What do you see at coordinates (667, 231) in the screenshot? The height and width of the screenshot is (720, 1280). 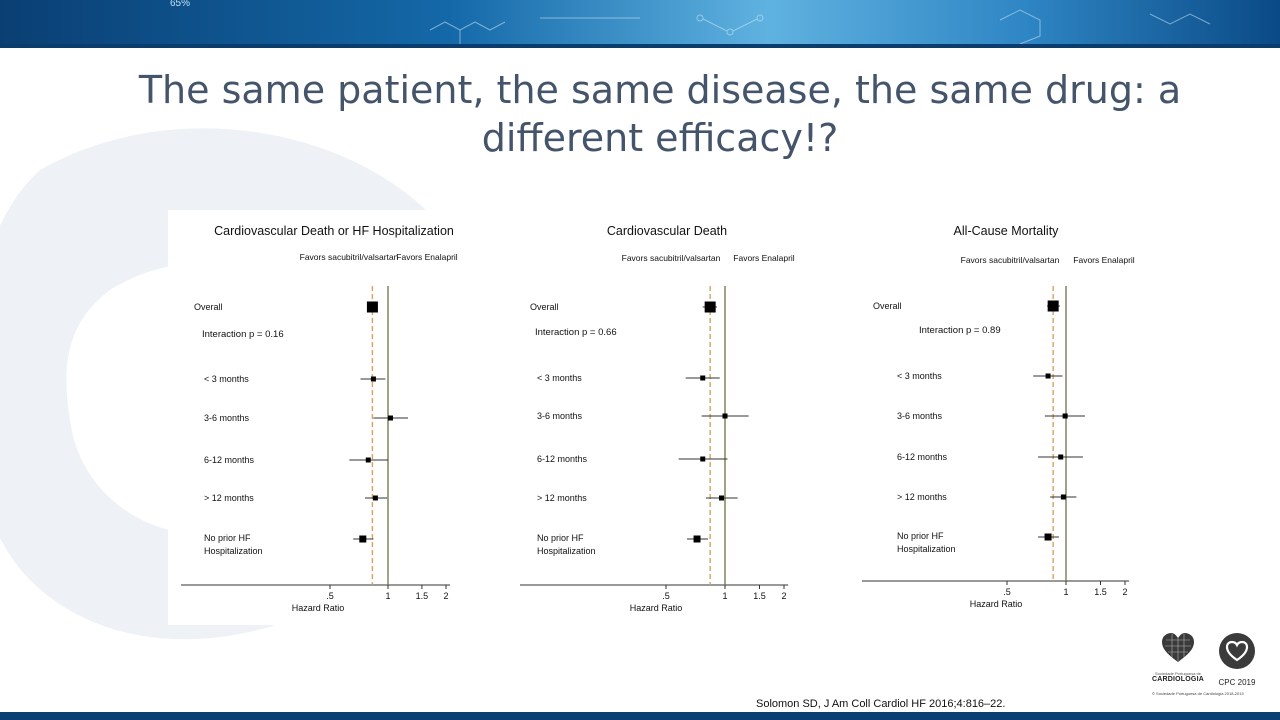 I see `panel-title: Cardiovascular Death` at bounding box center [667, 231].